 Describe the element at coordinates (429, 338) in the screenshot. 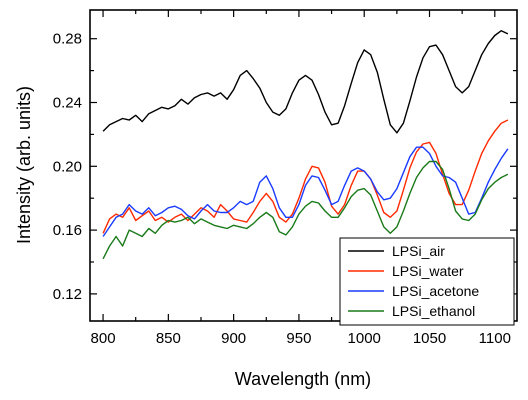

I see `x-tick-label: 1050` at that location.